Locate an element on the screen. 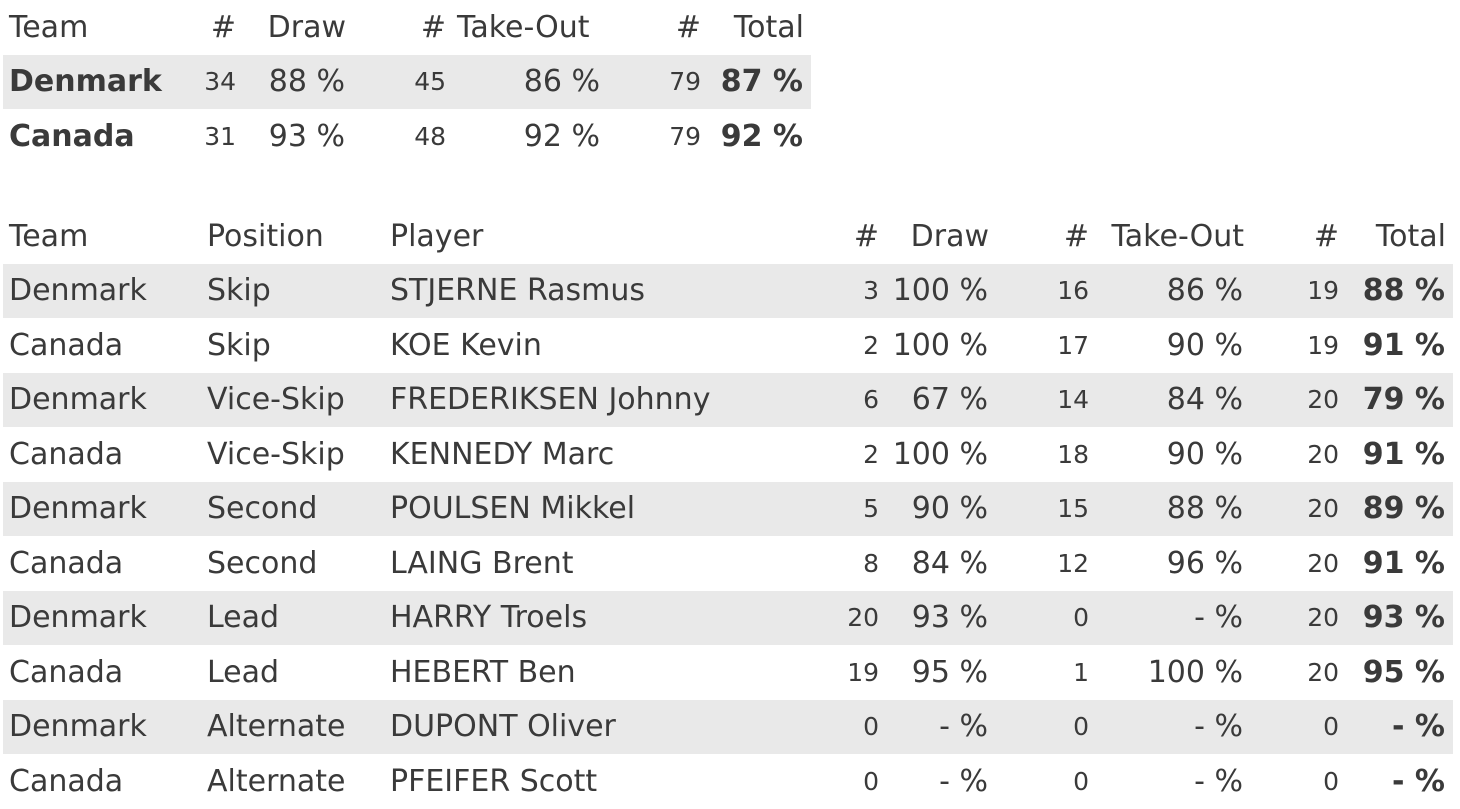 This screenshot has width=1460, height=809. draw-count: 6 is located at coordinates (862, 399).